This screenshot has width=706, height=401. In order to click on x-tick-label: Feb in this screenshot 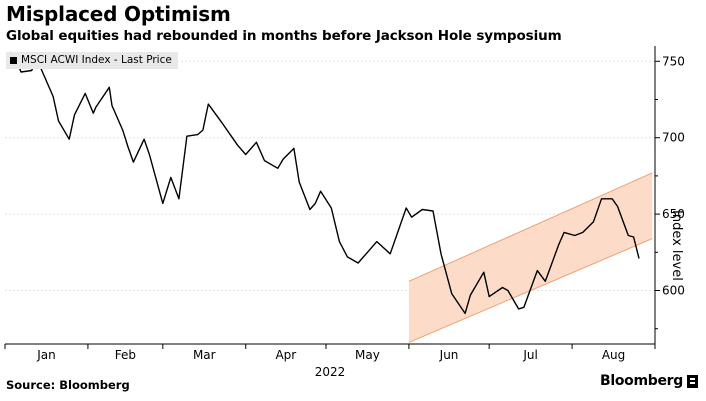, I will do `click(125, 355)`.